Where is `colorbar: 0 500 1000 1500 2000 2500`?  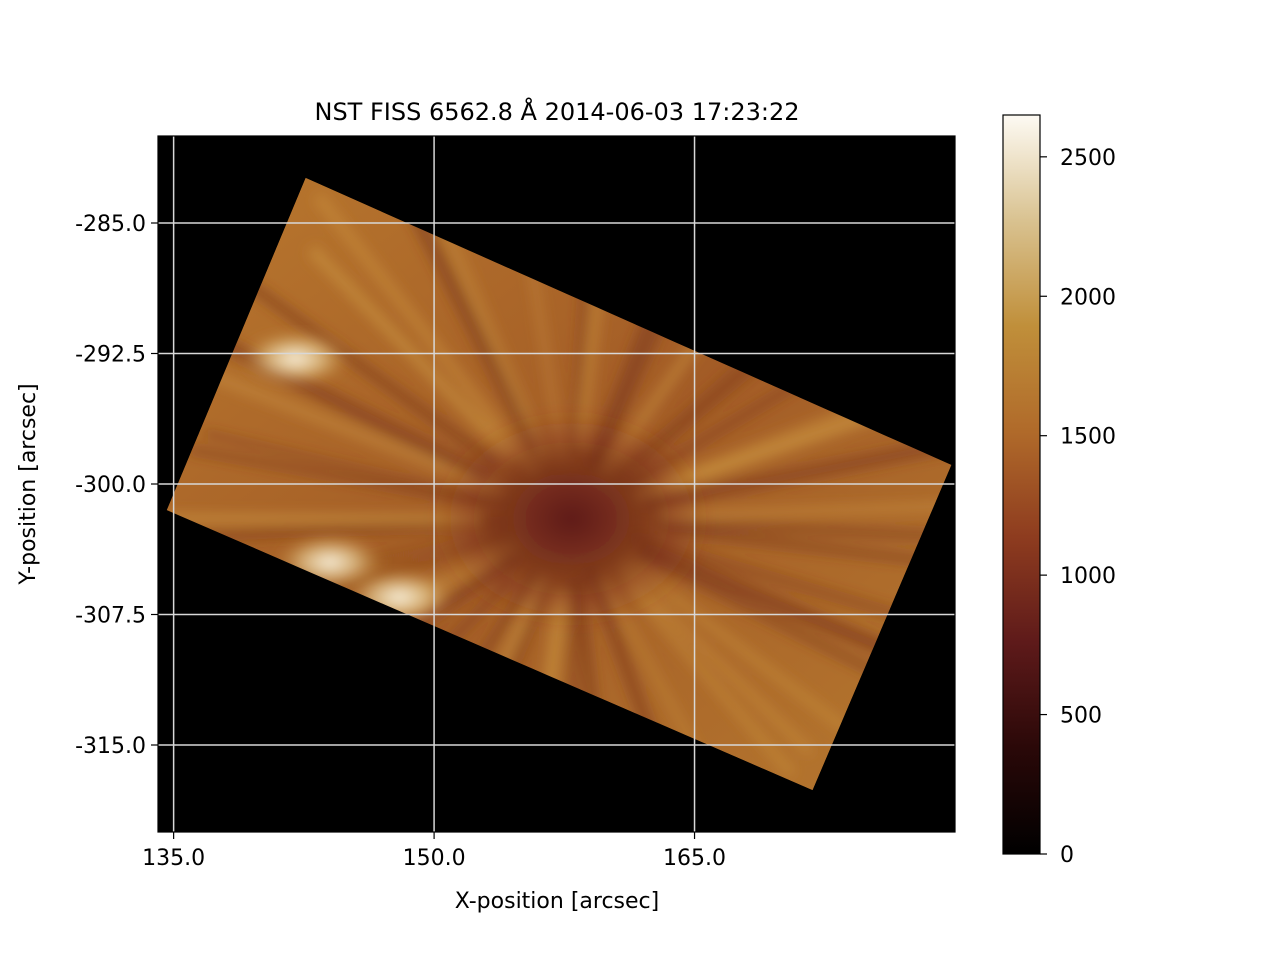
colorbar: 0 500 1000 1500 2000 2500 is located at coordinates (1059, 491).